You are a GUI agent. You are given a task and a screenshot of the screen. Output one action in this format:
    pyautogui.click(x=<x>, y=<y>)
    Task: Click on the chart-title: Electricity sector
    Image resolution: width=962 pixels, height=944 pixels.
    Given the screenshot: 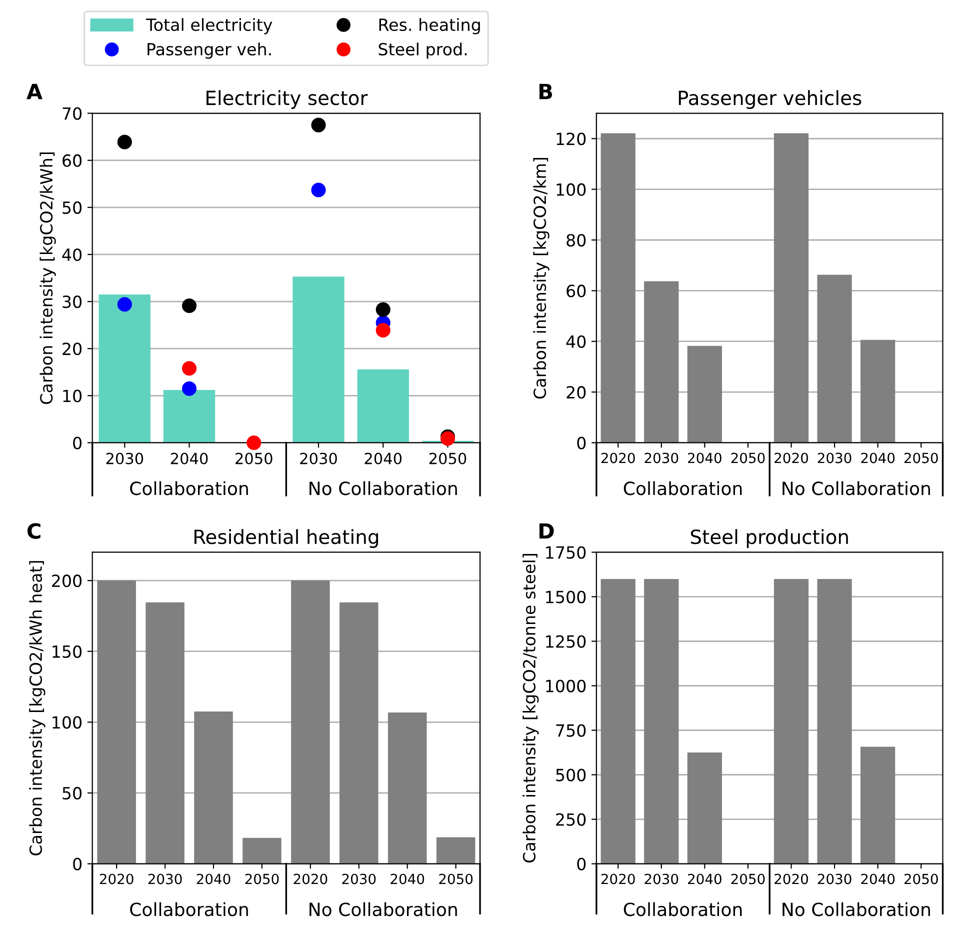 What is the action you would take?
    pyautogui.click(x=287, y=99)
    